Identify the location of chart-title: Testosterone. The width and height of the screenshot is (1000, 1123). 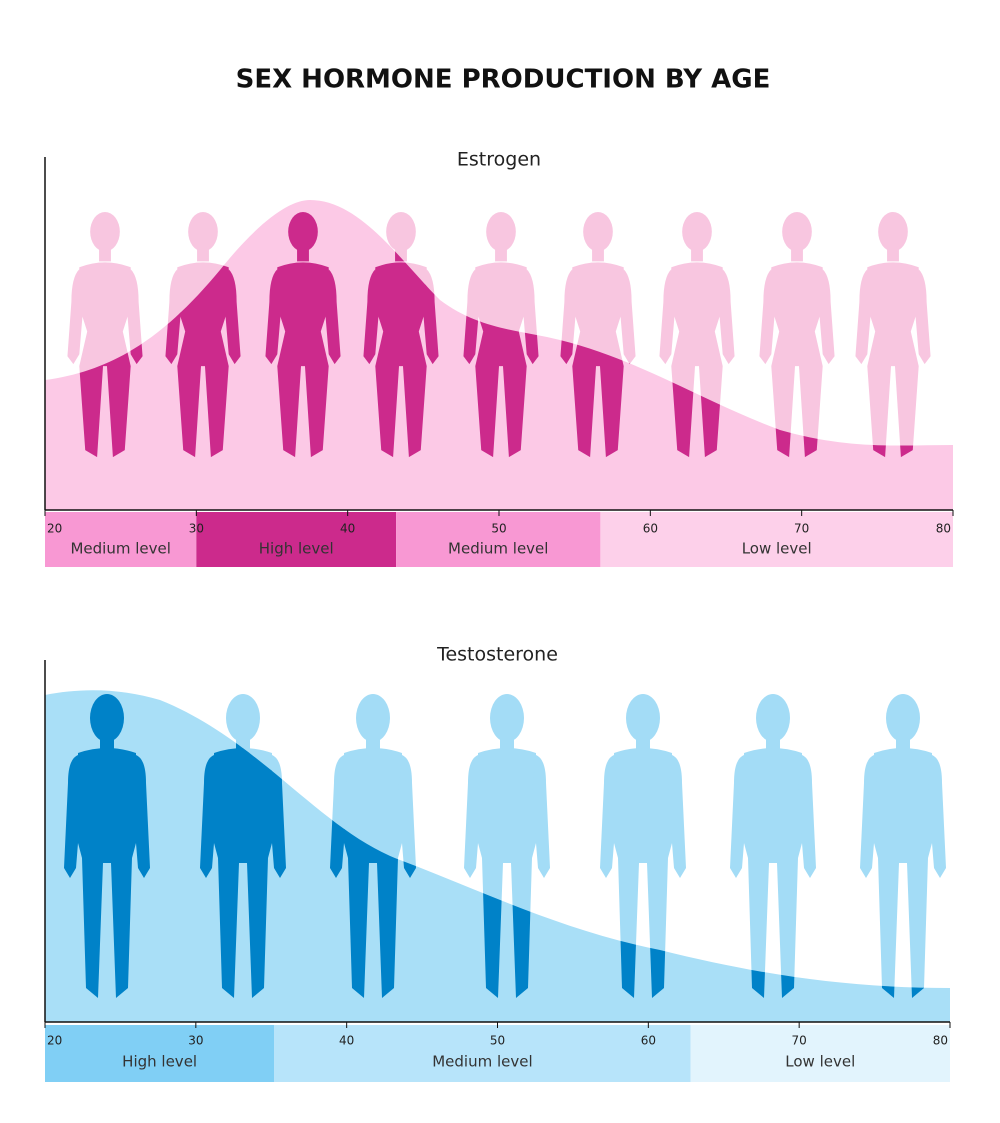
(497, 655).